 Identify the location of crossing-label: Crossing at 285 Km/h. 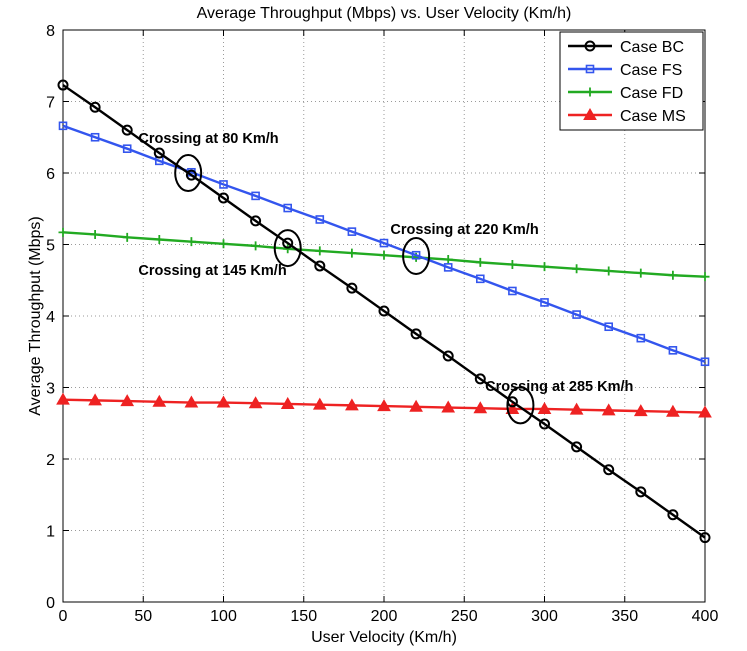
(559, 387).